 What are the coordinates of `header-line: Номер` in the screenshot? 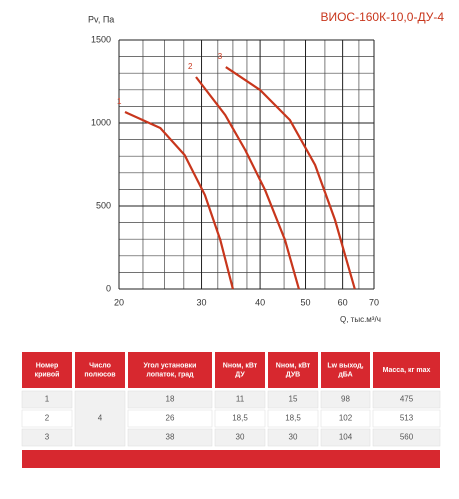 It's located at (47, 365).